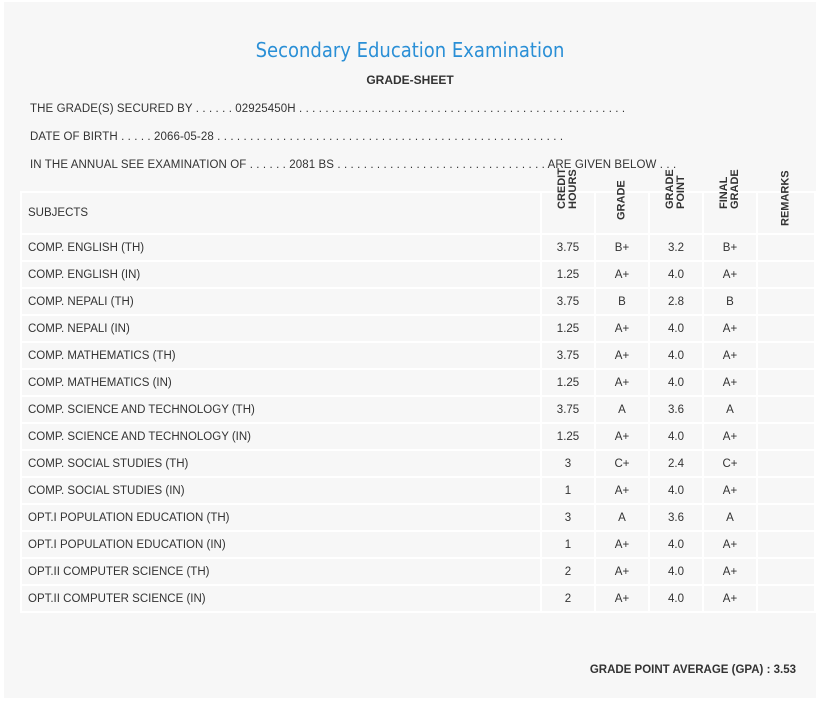  What do you see at coordinates (281, 517) in the screenshot?
I see `subject-cell: OPT.I POPULATION EDUCATION (TH)` at bounding box center [281, 517].